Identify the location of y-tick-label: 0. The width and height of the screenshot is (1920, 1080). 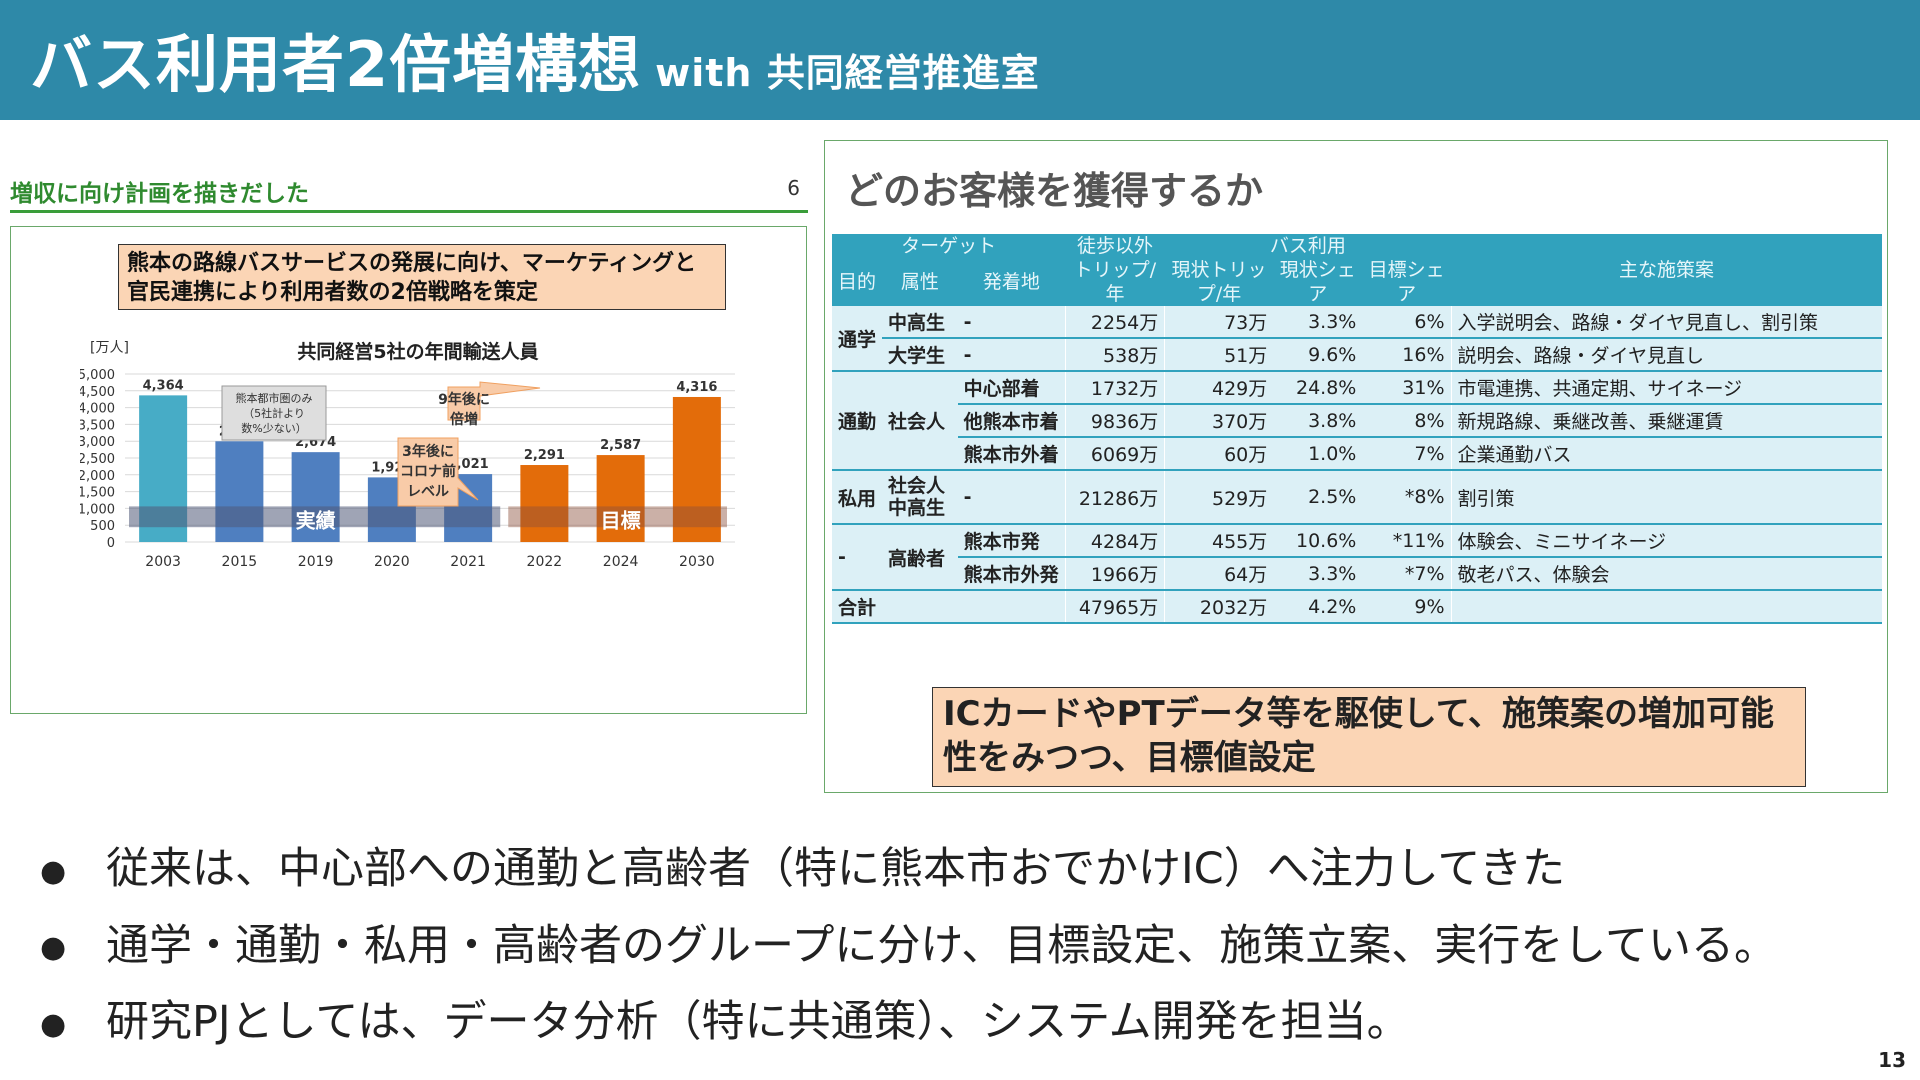
(111, 543).